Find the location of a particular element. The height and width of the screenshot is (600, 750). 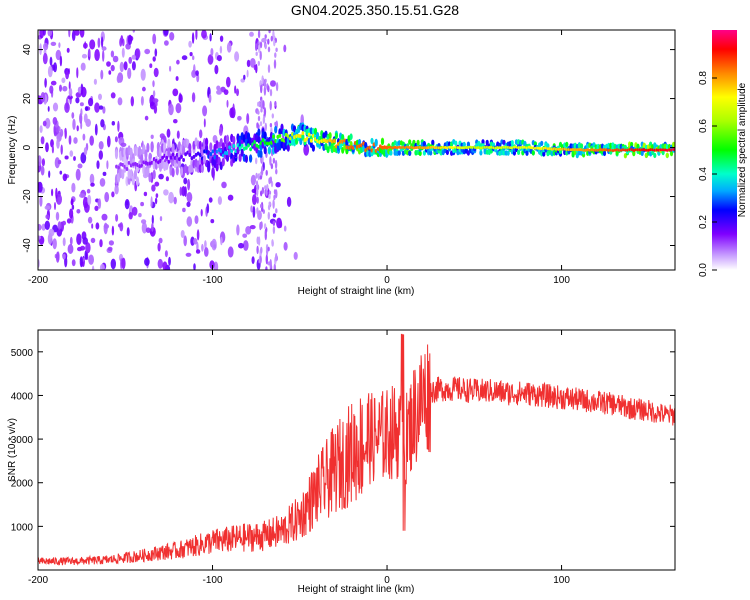

colorbar-tick-label: 0.2 is located at coordinates (703, 222).